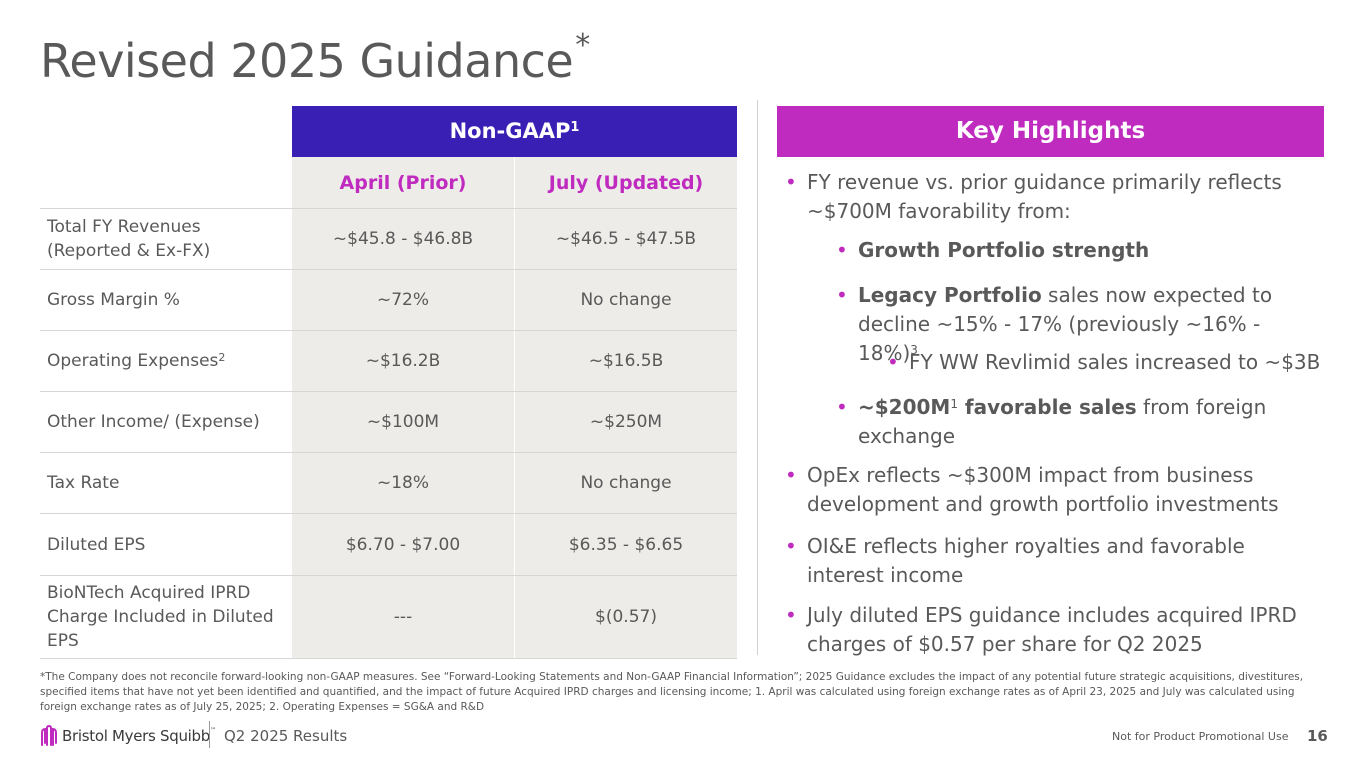 The image size is (1365, 766). Describe the element at coordinates (403, 544) in the screenshot. I see `april-value: $6.70 - $7.00` at that location.